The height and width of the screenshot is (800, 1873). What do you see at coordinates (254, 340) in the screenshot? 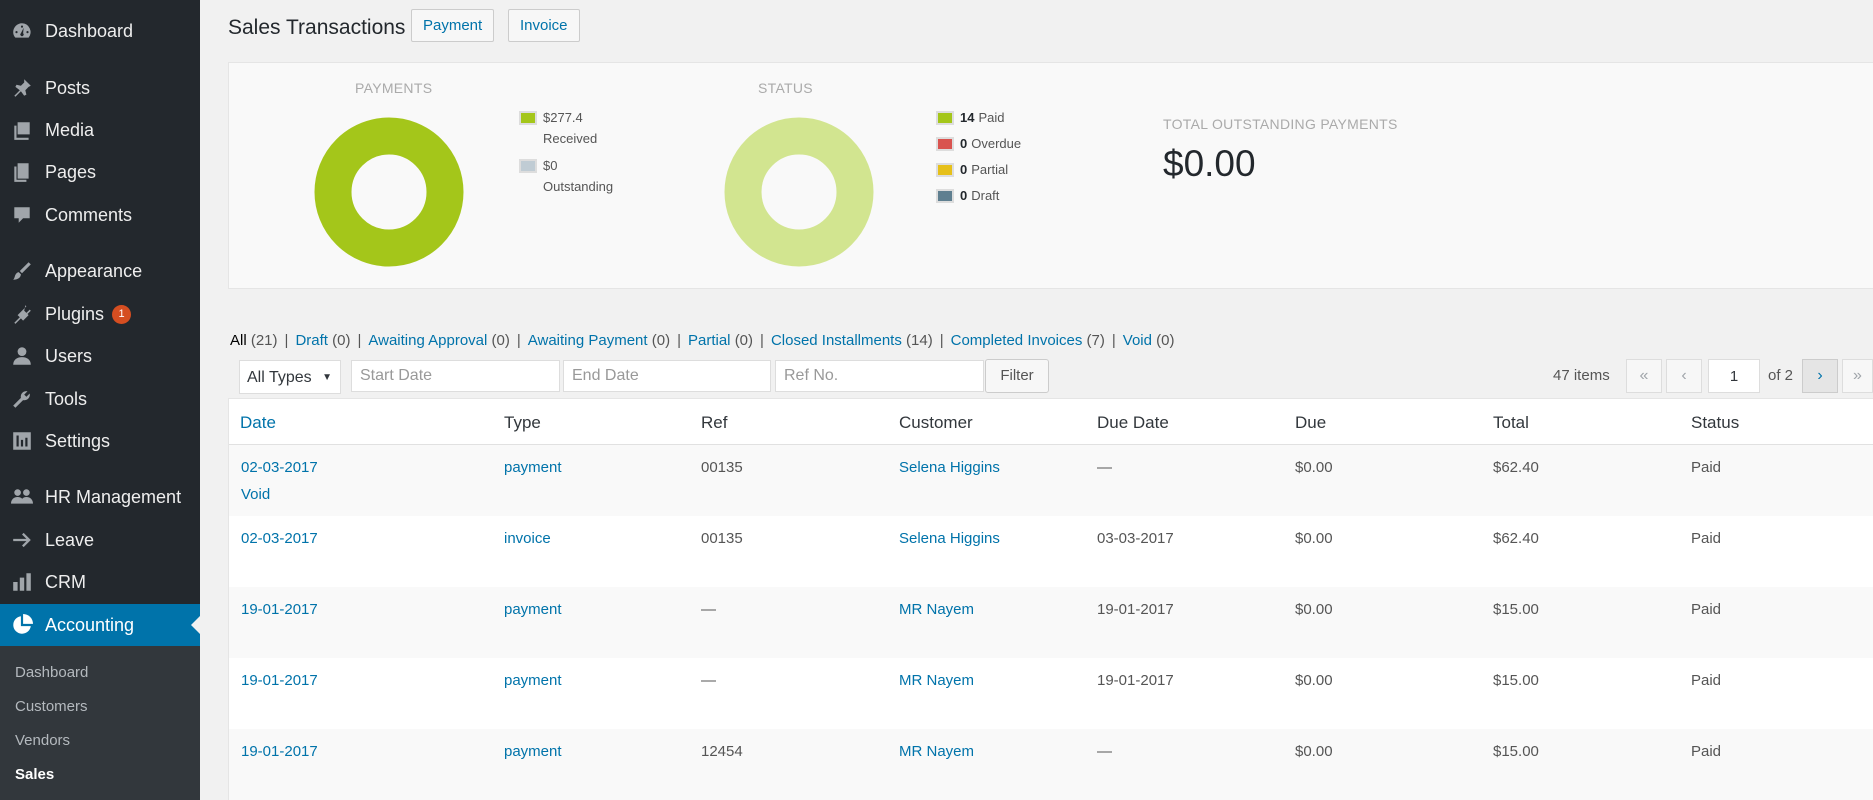
I see `status-filter-all: All (21)` at bounding box center [254, 340].